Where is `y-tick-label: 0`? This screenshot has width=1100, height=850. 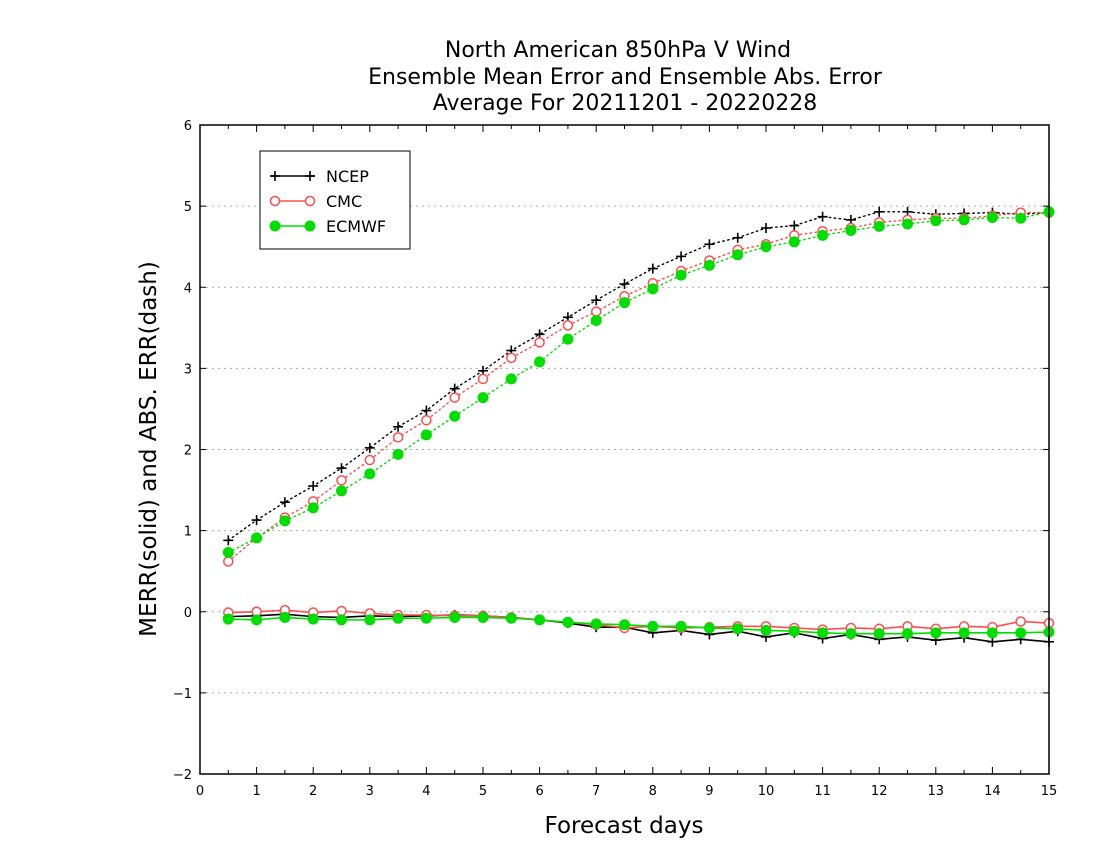 y-tick-label: 0 is located at coordinates (188, 613).